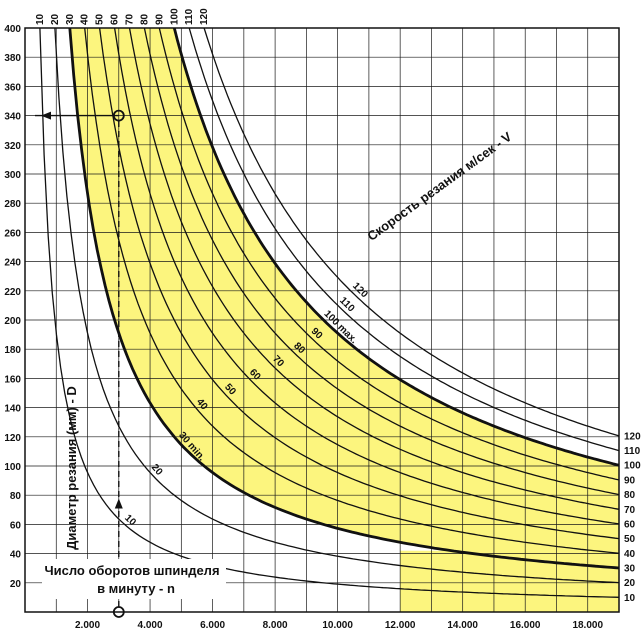  Describe the element at coordinates (118, 115) in the screenshot. I see `example-marker-top` at that location.